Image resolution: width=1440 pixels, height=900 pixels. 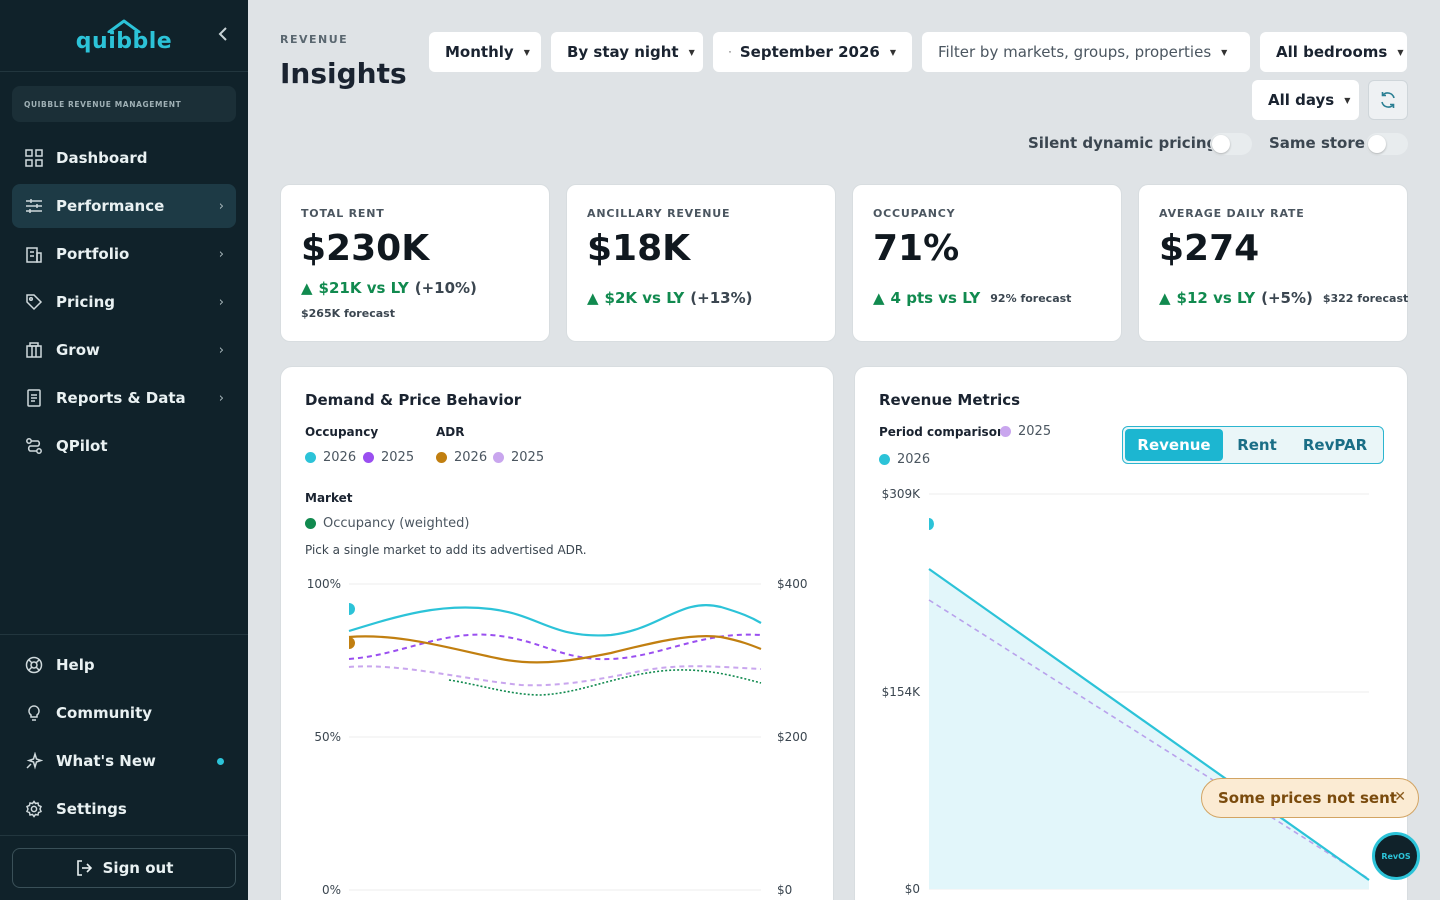 I want to click on kpi-delta-value: 4 pts vs LY, so click(x=935, y=298).